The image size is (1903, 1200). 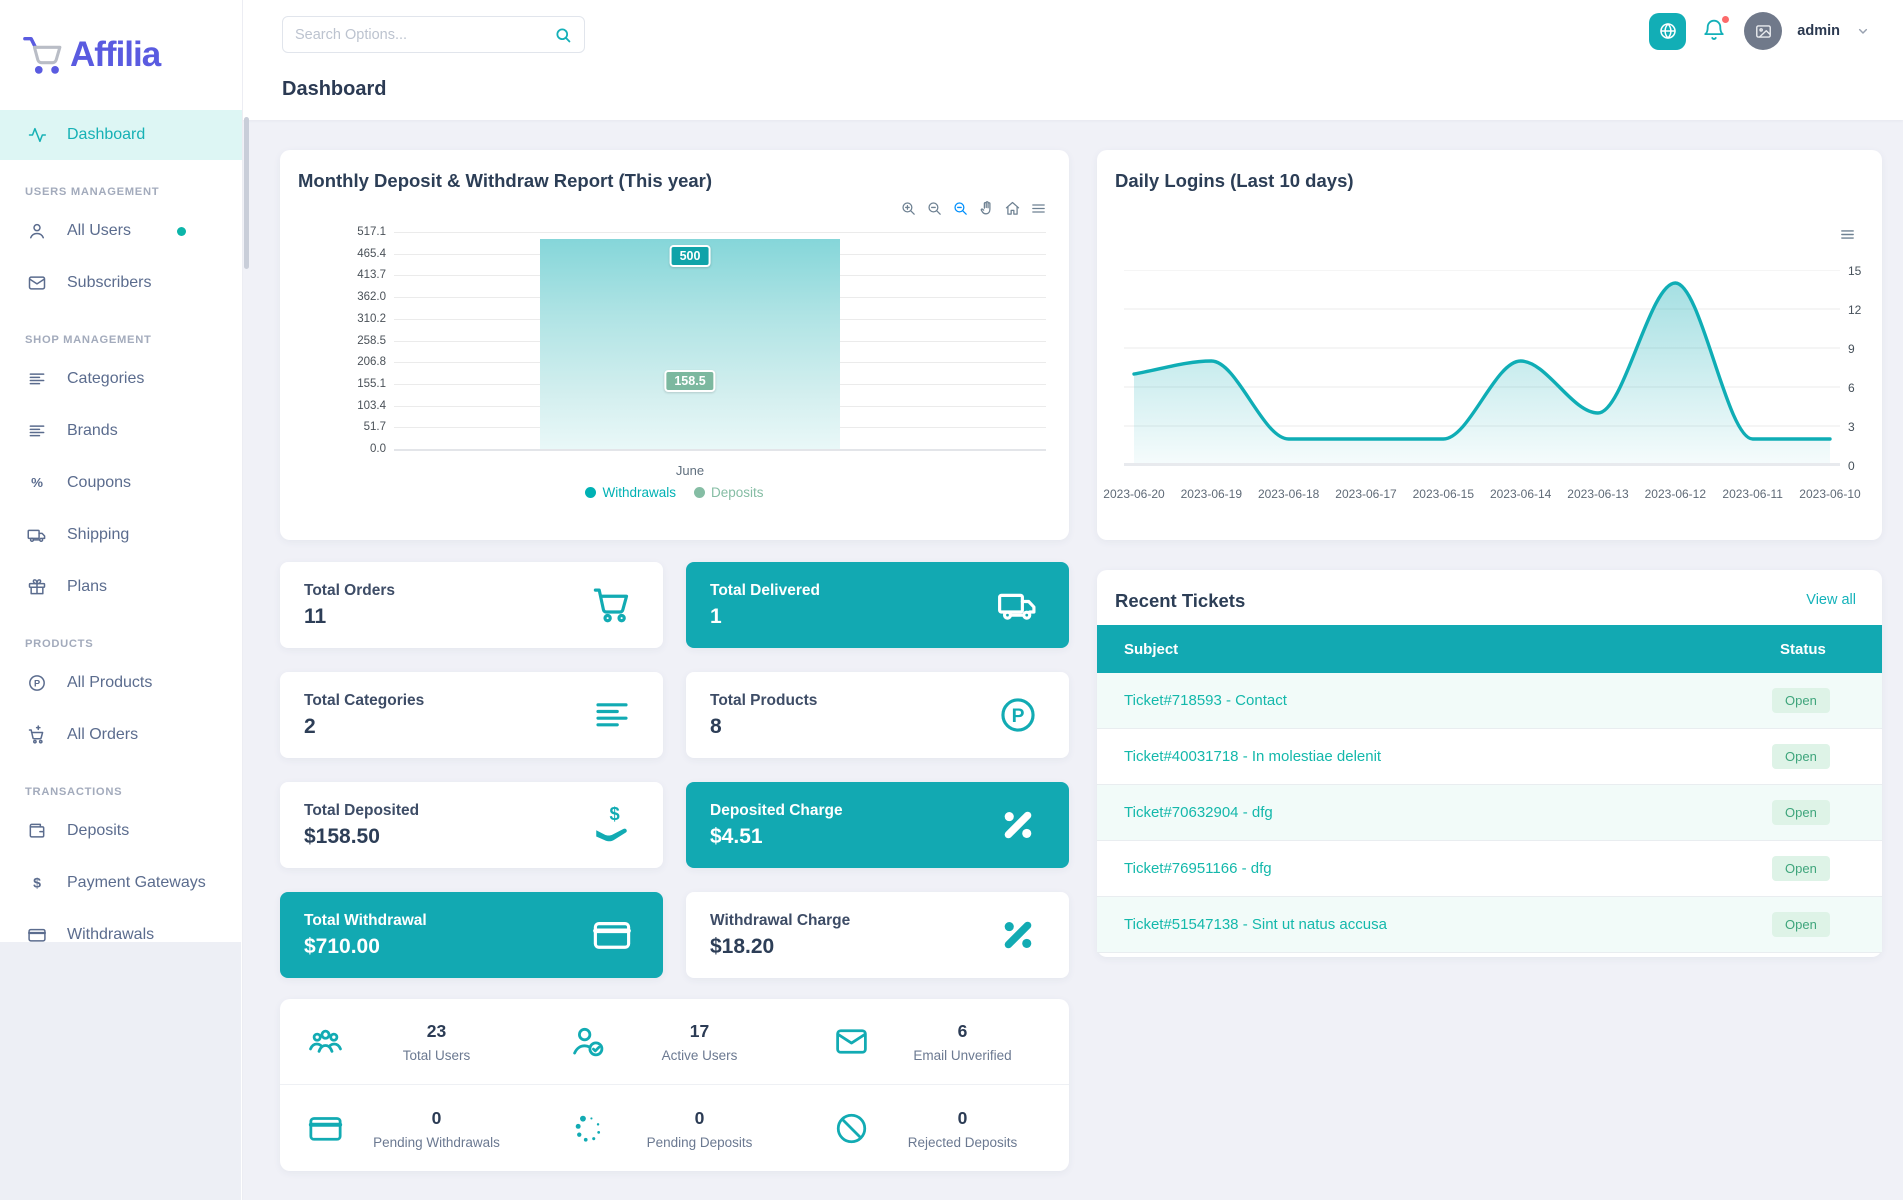 I want to click on sidebar-item-label: Dashboard, so click(x=106, y=134).